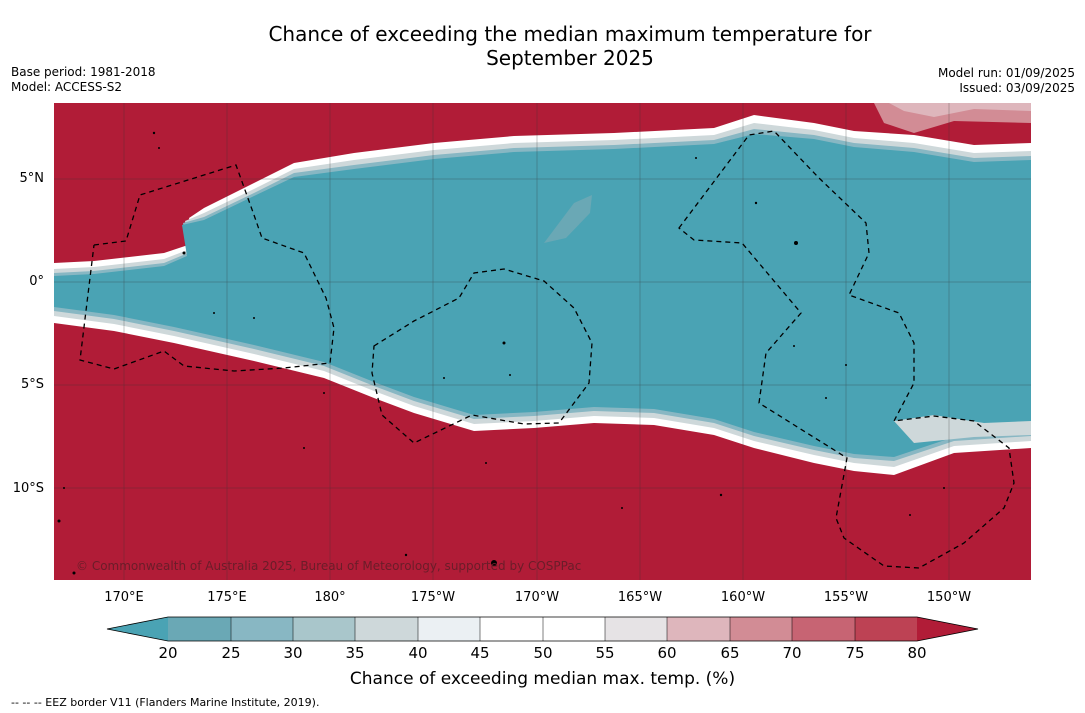 This screenshot has height=713, width=1085. What do you see at coordinates (640, 597) in the screenshot?
I see `lon-label-165w: 165°W` at bounding box center [640, 597].